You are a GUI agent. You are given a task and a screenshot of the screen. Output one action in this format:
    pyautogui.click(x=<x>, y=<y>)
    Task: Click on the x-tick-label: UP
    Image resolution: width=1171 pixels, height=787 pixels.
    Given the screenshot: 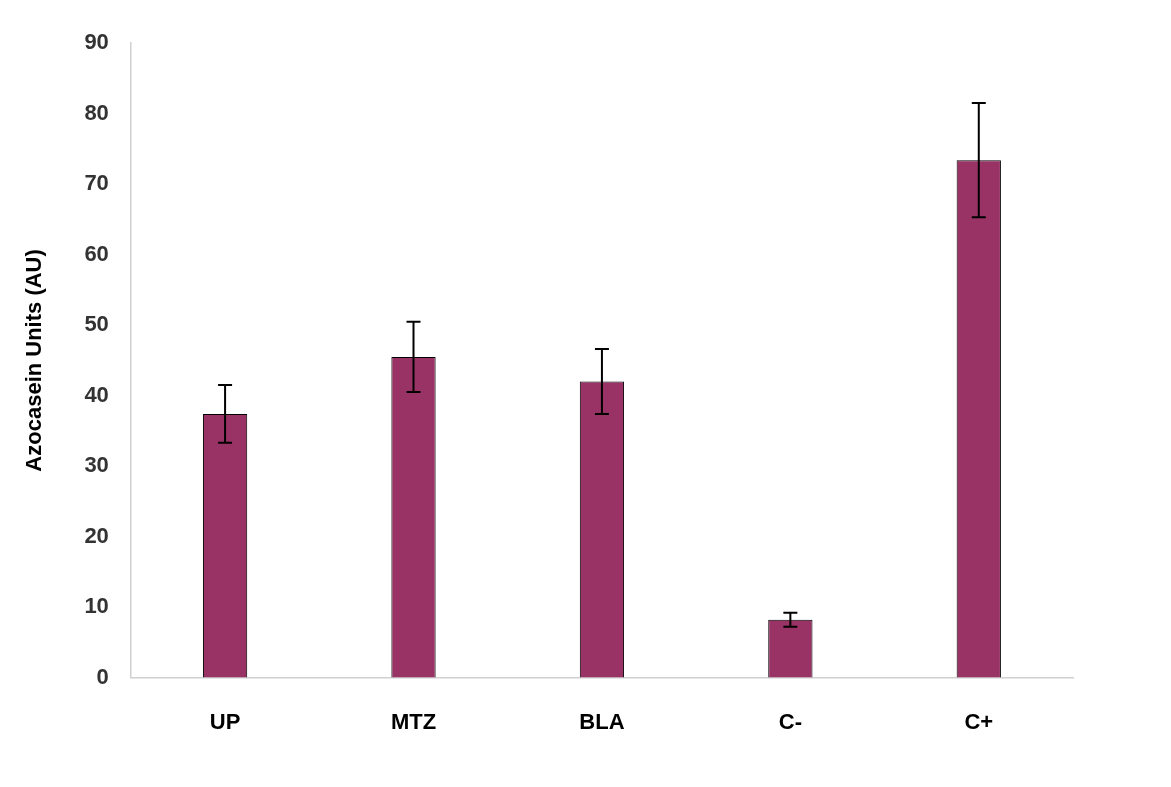 What is the action you would take?
    pyautogui.click(x=225, y=721)
    